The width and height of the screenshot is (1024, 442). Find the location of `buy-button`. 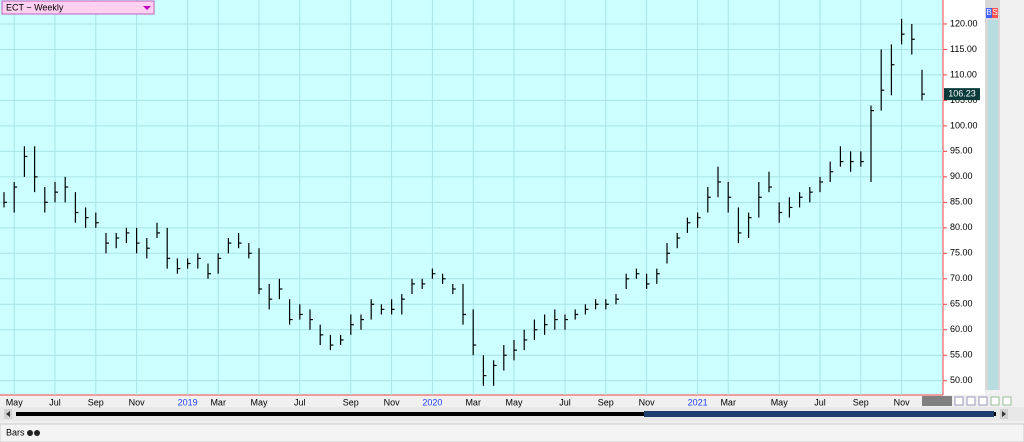

buy-button is located at coordinates (989, 13).